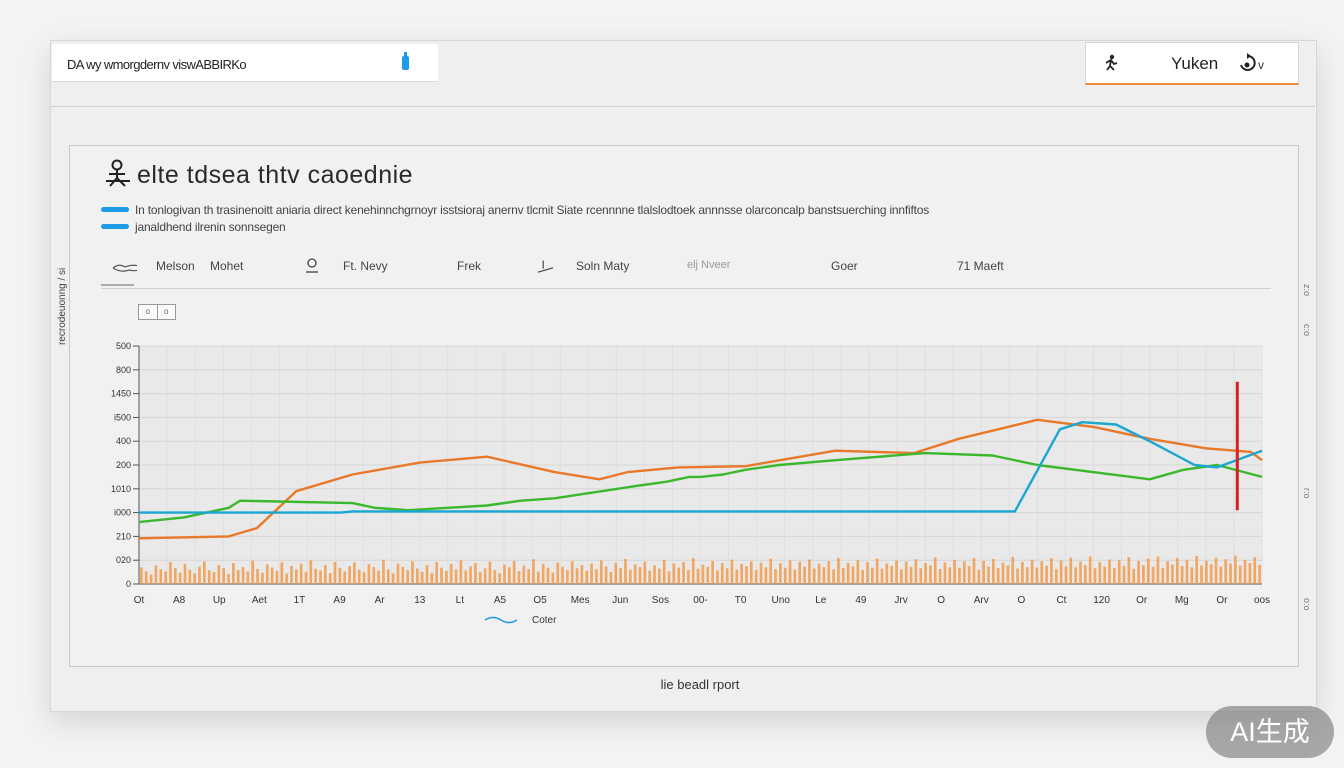 This screenshot has height=768, width=1344. Describe the element at coordinates (123, 465) in the screenshot. I see `y-tick-label: 200` at that location.